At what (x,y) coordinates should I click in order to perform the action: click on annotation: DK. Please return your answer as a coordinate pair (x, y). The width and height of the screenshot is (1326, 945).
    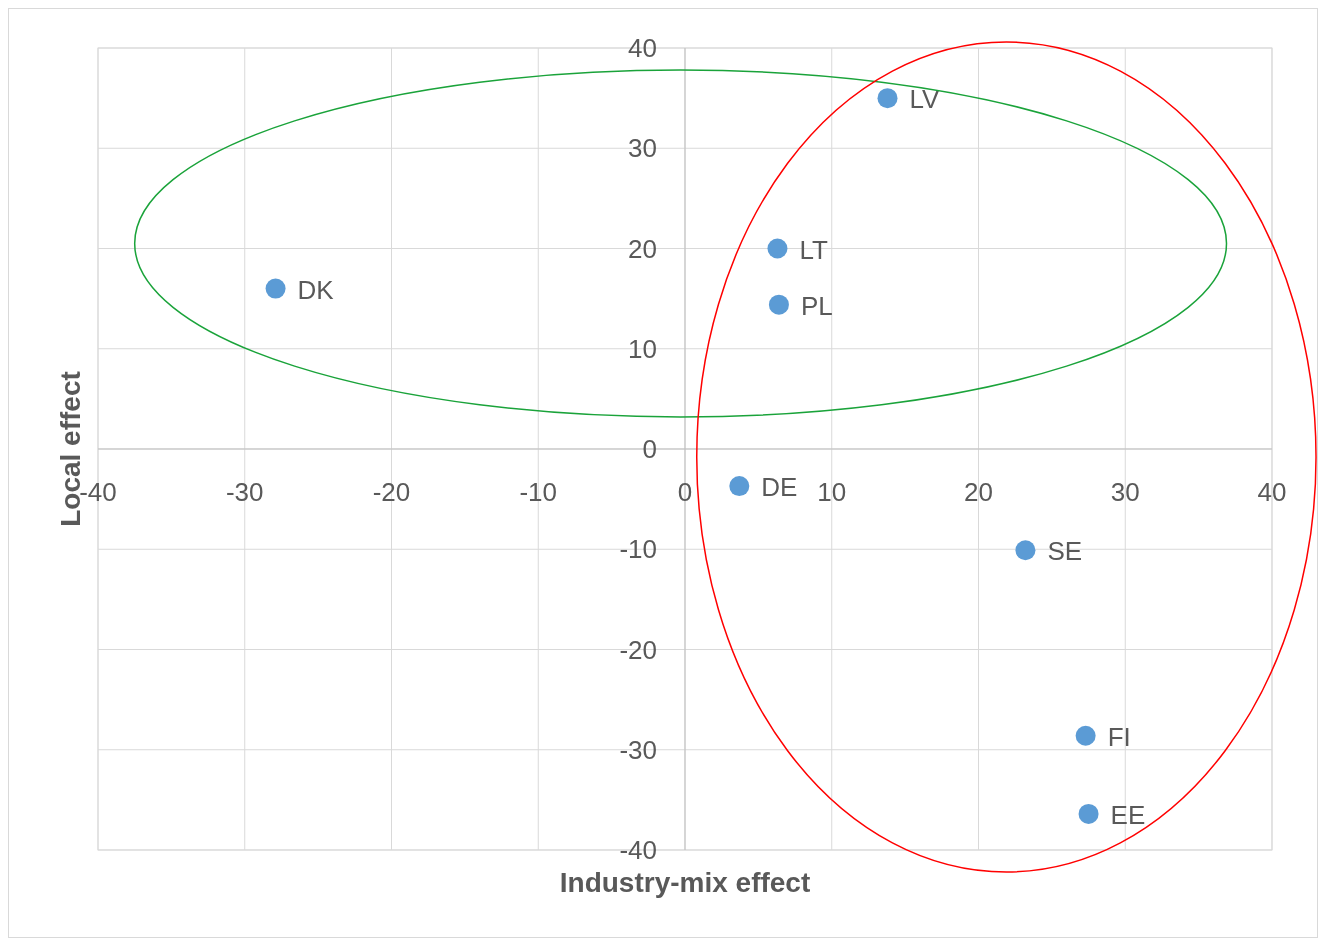
    Looking at the image, I should click on (316, 289).